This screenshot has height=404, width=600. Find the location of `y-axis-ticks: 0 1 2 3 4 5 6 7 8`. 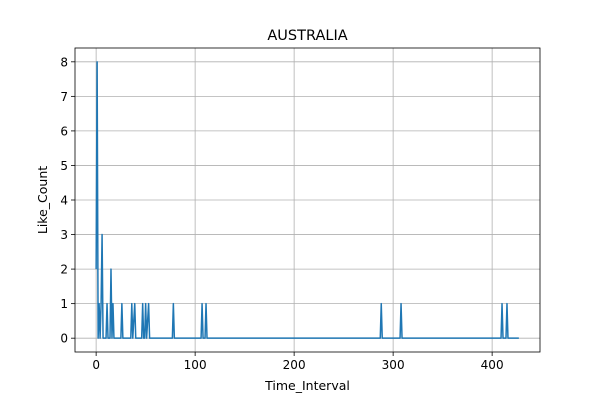

y-axis-ticks: 0 1 2 3 4 5 6 7 8 is located at coordinates (67, 200).